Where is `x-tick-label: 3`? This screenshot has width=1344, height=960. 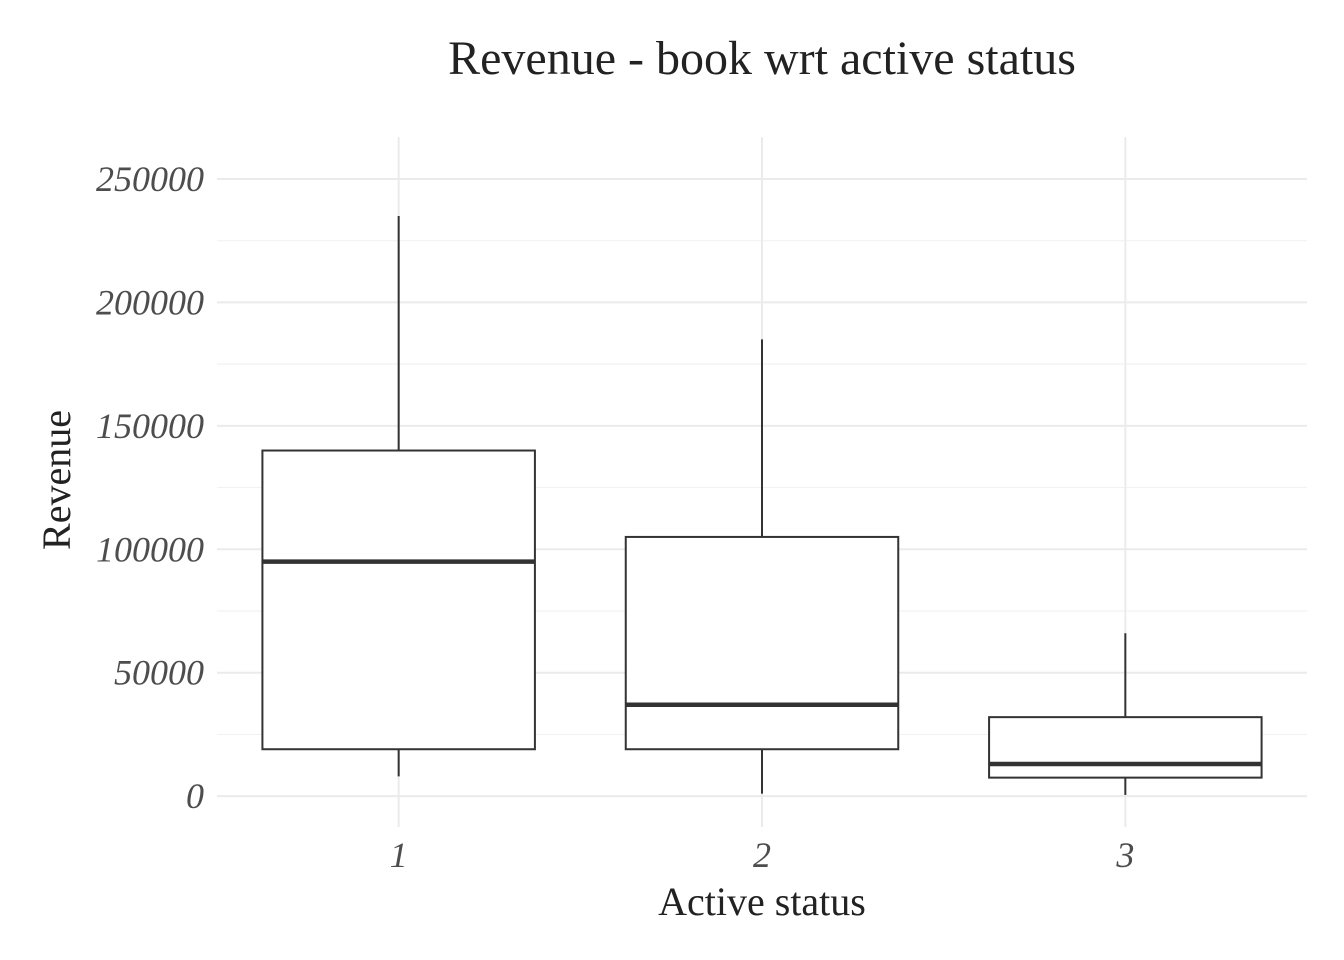
x-tick-label: 3 is located at coordinates (1124, 855).